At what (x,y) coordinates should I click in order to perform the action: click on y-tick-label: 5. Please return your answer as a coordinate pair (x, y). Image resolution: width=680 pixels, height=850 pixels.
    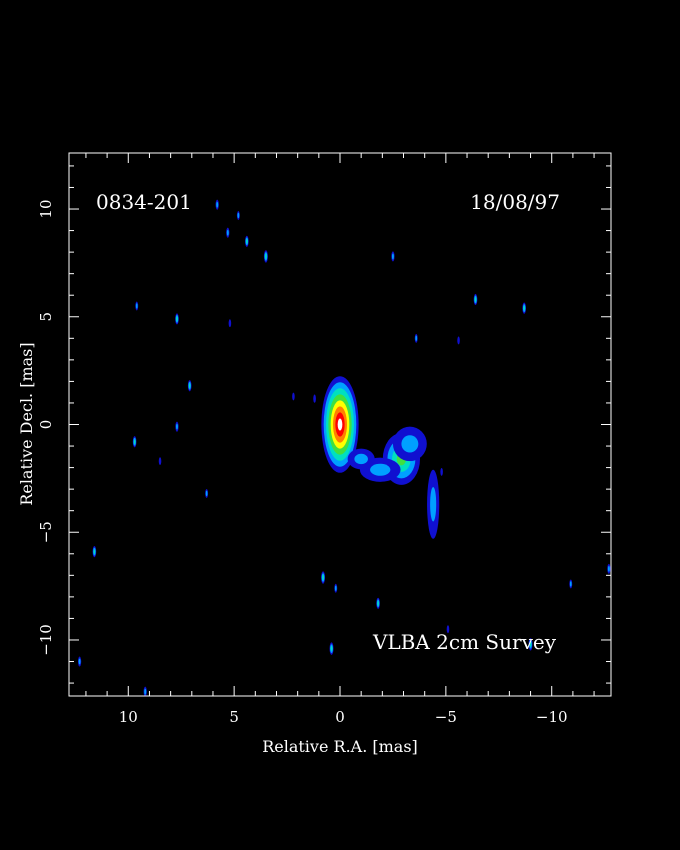
    Looking at the image, I should click on (46, 317).